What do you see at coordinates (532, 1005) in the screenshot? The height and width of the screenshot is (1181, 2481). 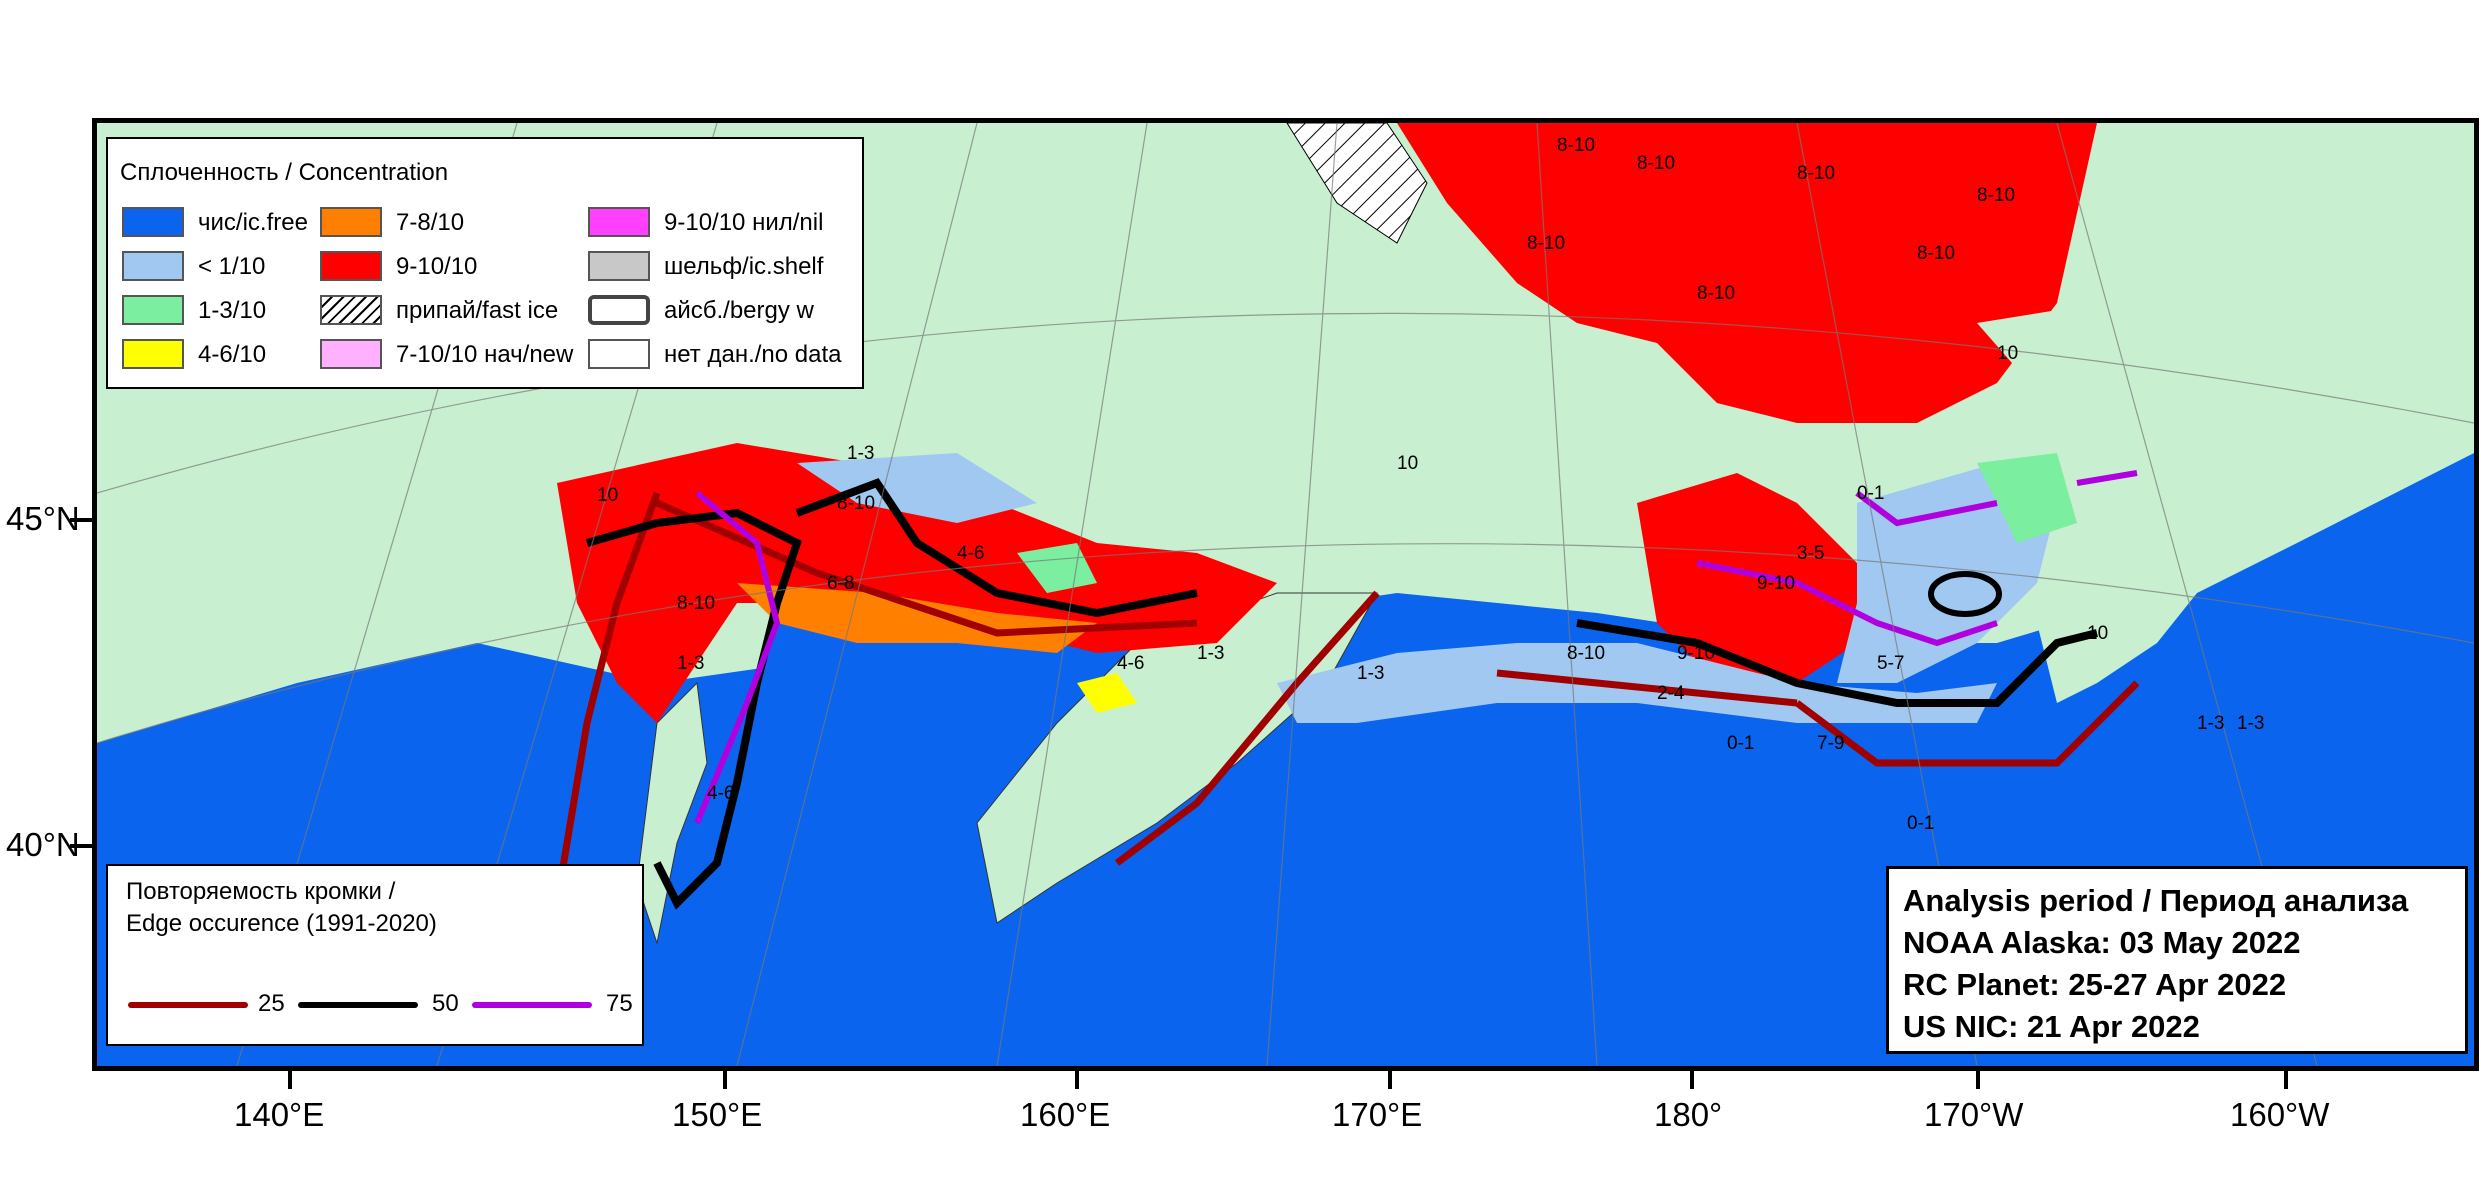 I see `edge-75-swatch` at bounding box center [532, 1005].